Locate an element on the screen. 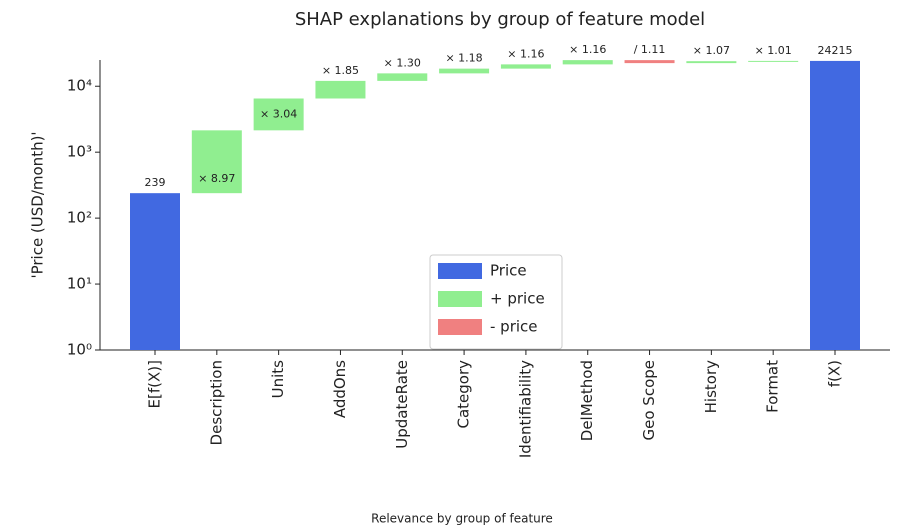  y-tick-label: 10⁴ is located at coordinates (79, 86).